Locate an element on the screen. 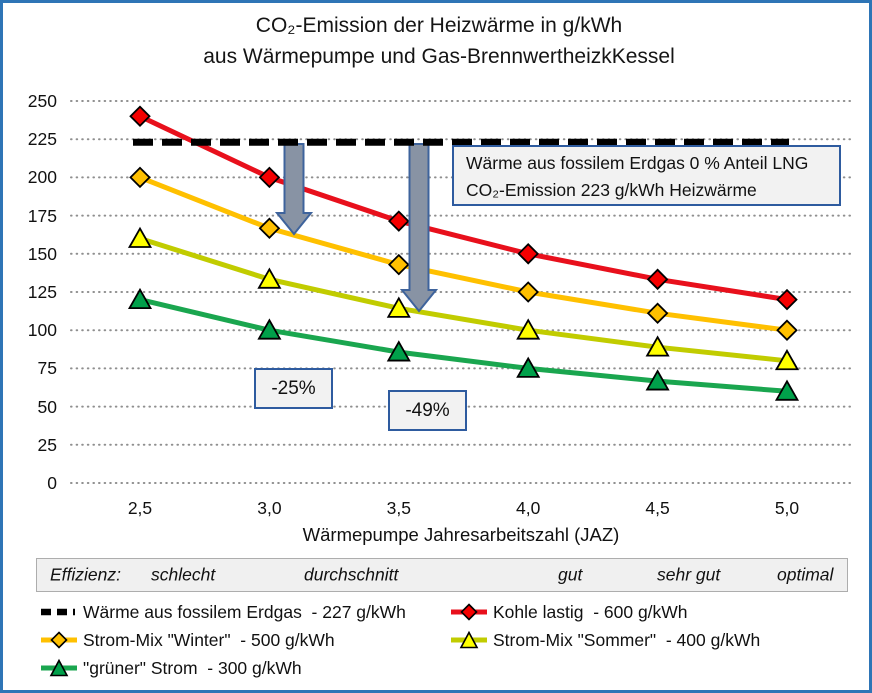 Image resolution: width=872 pixels, height=693 pixels. x-tick-label: 2,5 is located at coordinates (140, 508).